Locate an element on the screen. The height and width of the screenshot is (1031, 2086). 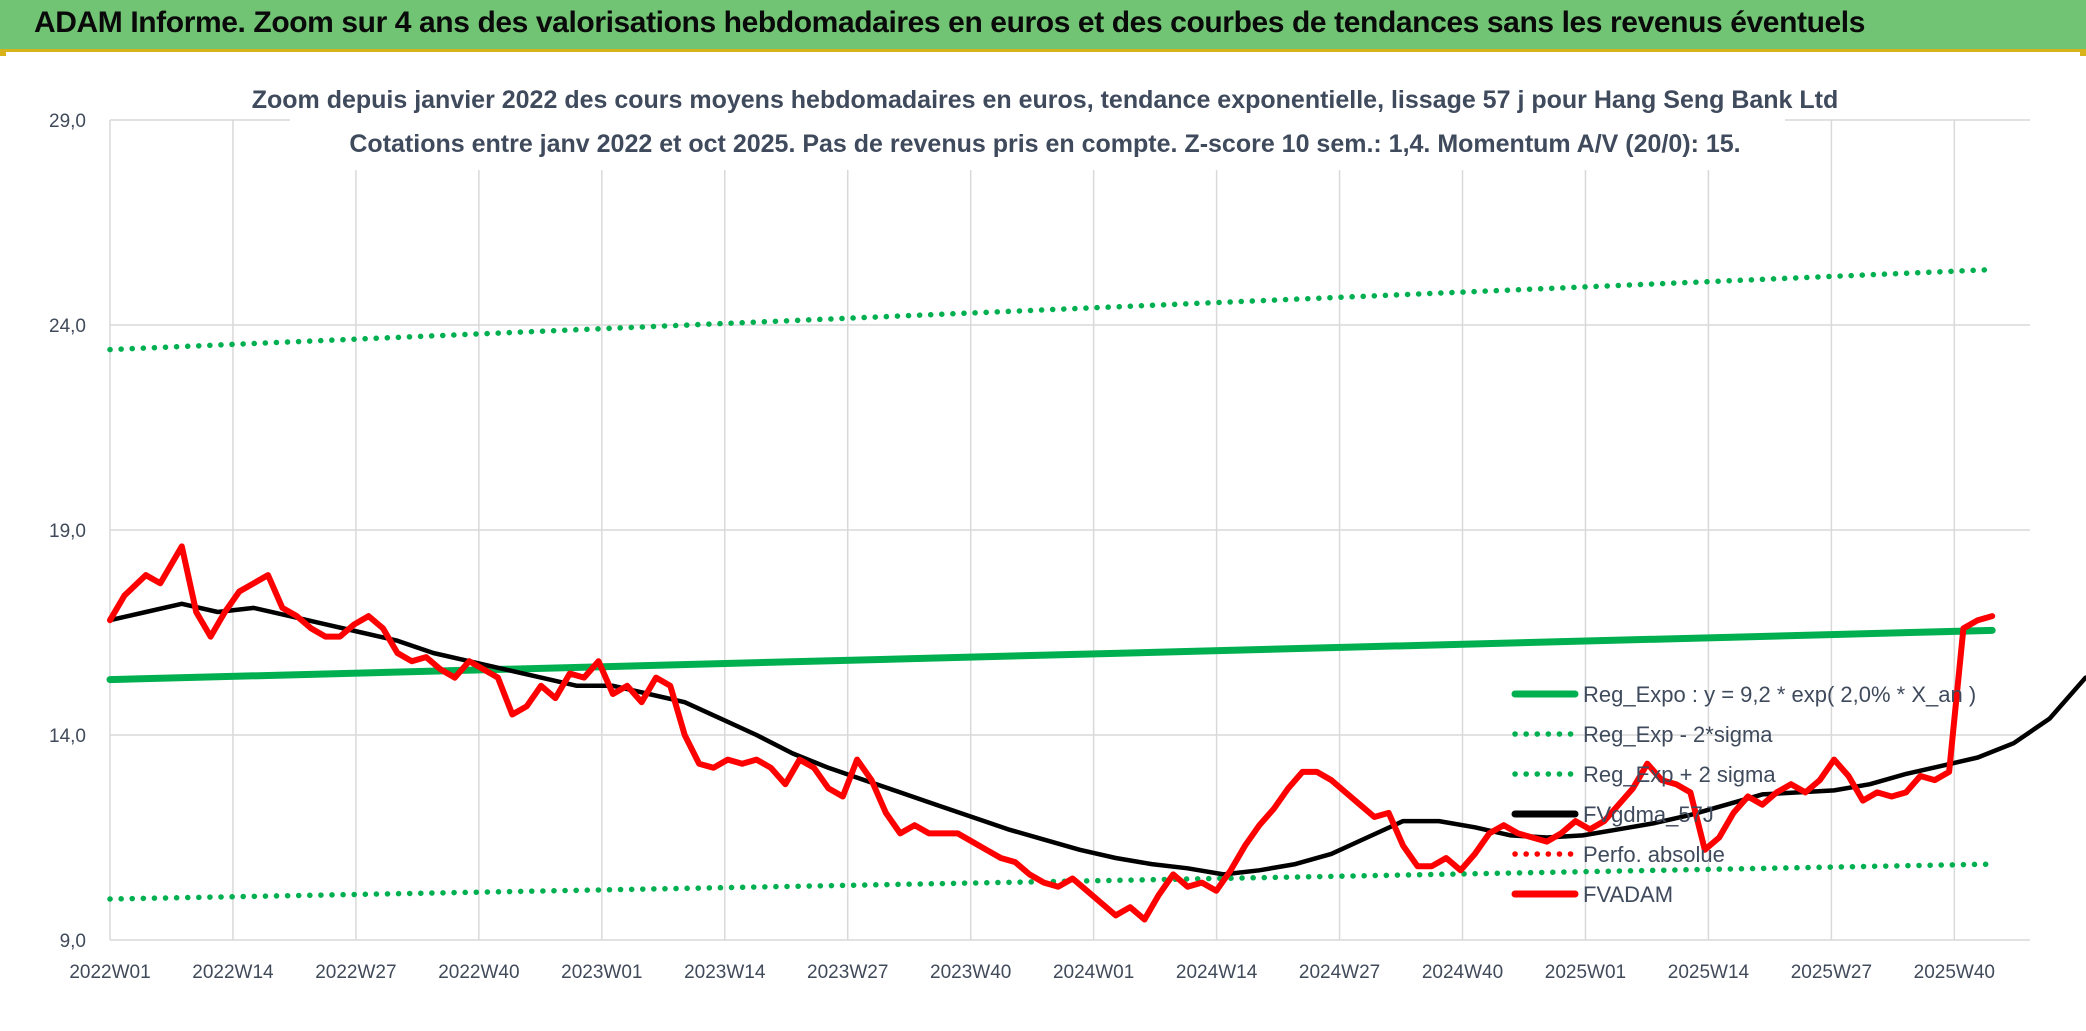
y-tick-label: 19,0 is located at coordinates (67, 531).